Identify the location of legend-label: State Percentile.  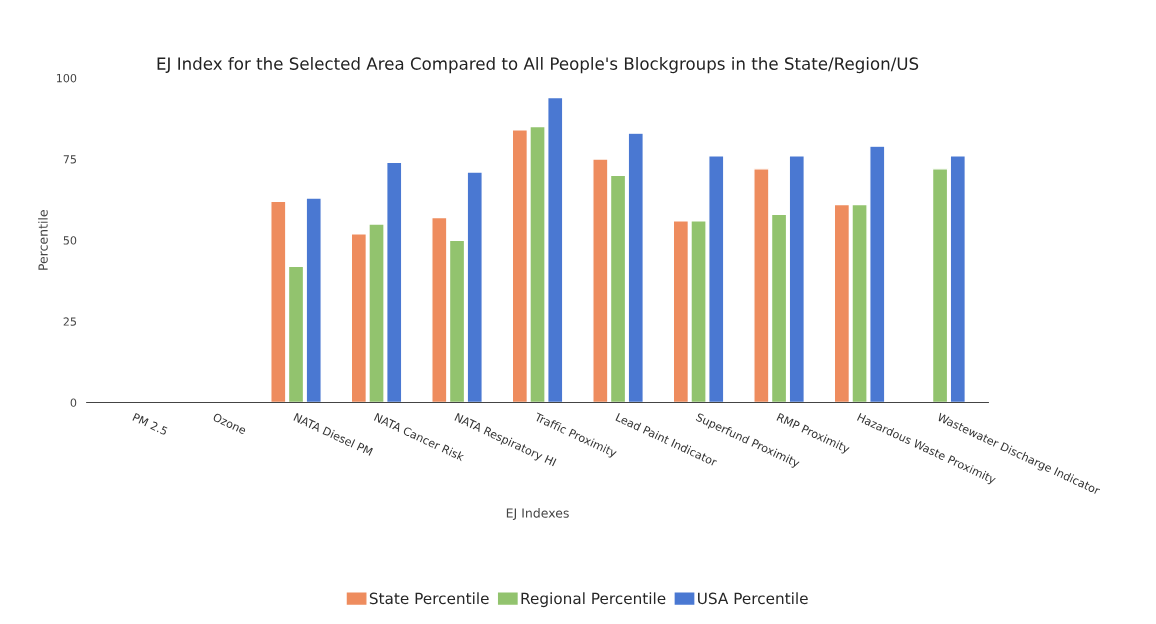
(429, 598).